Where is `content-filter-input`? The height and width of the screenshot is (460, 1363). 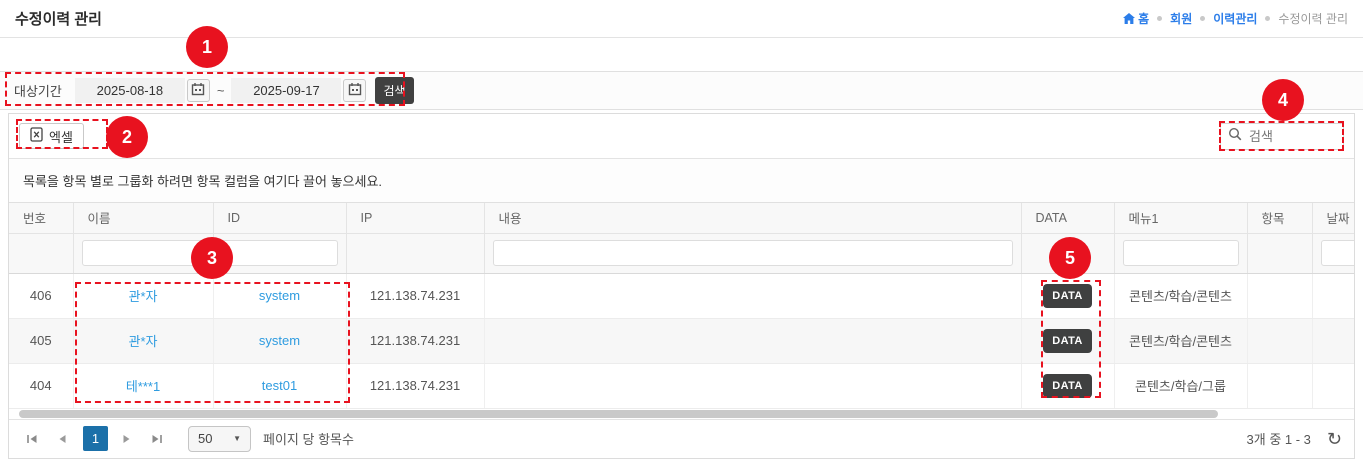
content-filter-input is located at coordinates (752, 253).